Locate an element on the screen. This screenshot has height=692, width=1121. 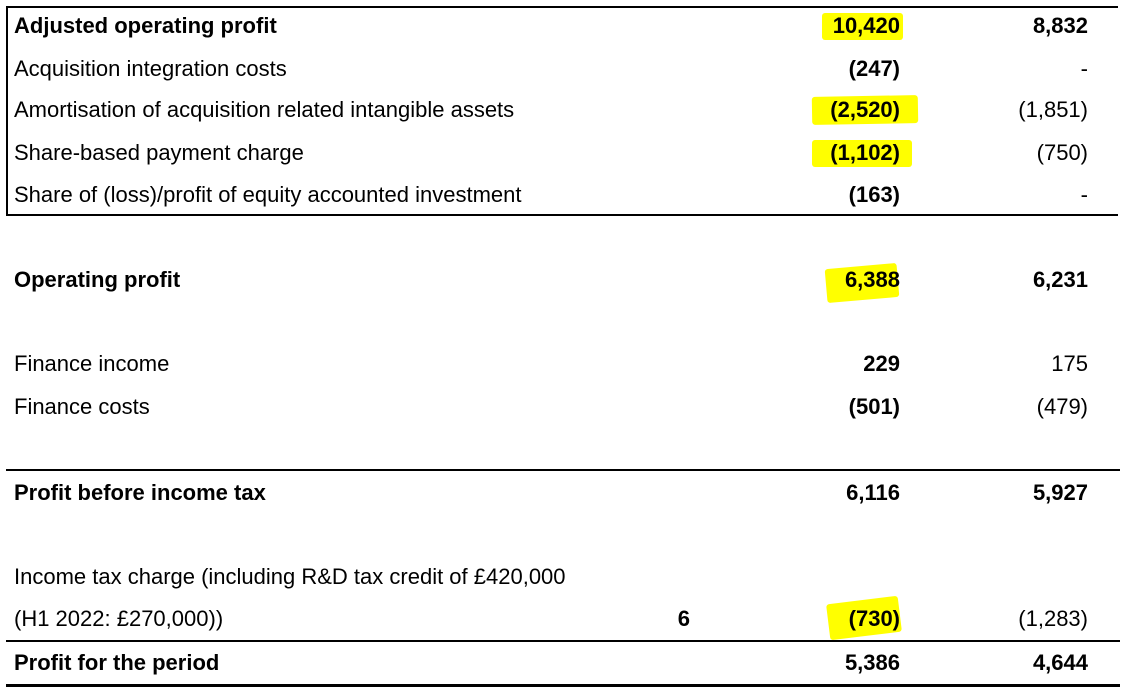
row-label: Finance costs is located at coordinates (82, 406).